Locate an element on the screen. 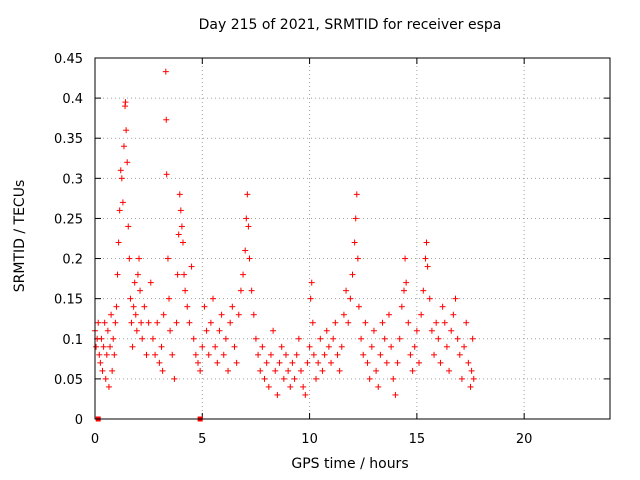 Image resolution: width=640 pixels, height=480 pixels. y-tick-label: 0.4 is located at coordinates (72, 99).